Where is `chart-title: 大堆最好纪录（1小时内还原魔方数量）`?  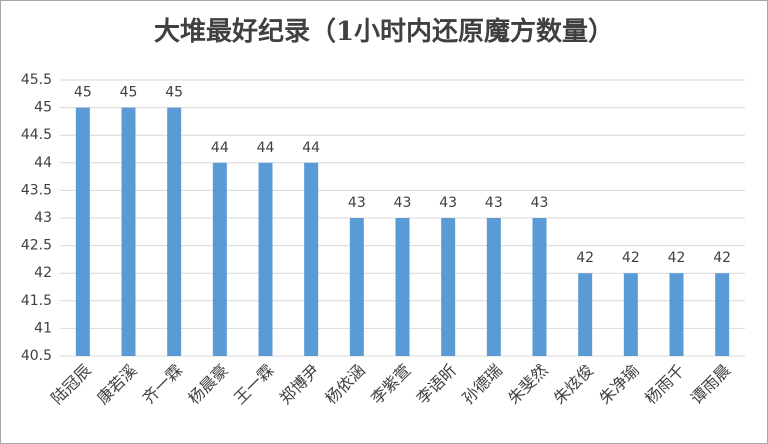
chart-title: 大堆最好纪录（1小时内还原魔方数量） is located at coordinates (384, 31).